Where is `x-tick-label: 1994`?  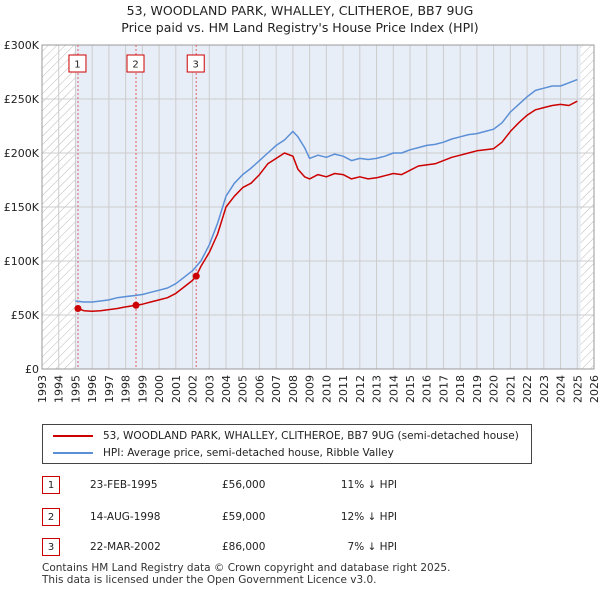 x-tick-label: 1994 is located at coordinates (59, 389).